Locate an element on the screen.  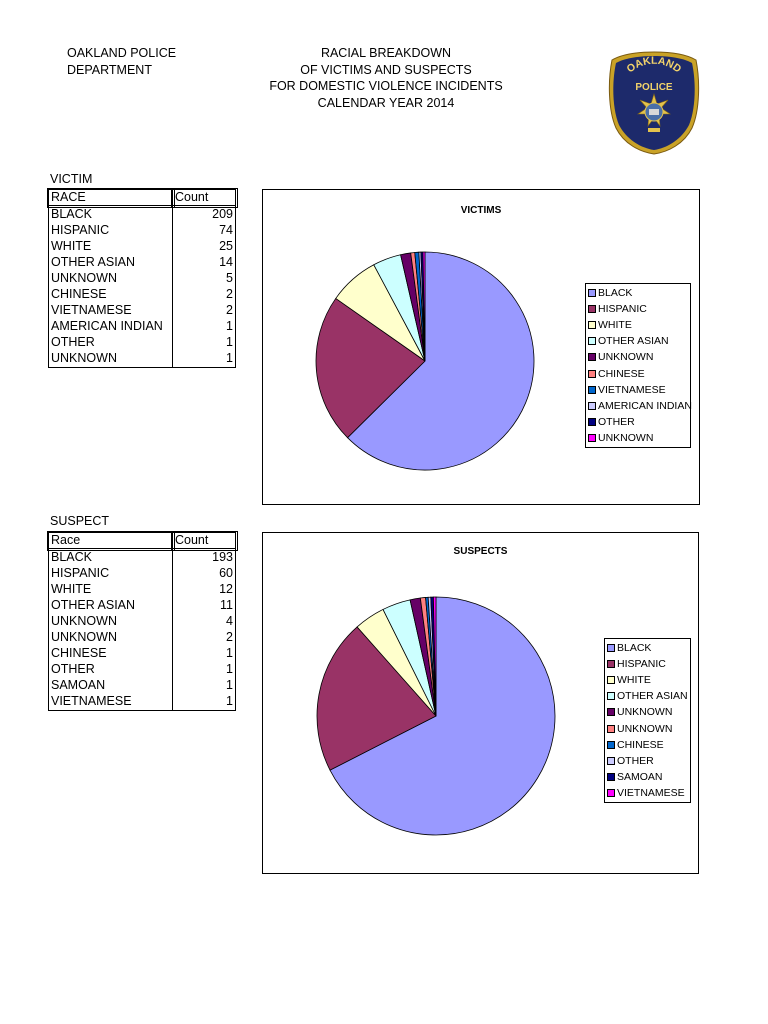
race-cell: HISPANIC is located at coordinates (110, 230).